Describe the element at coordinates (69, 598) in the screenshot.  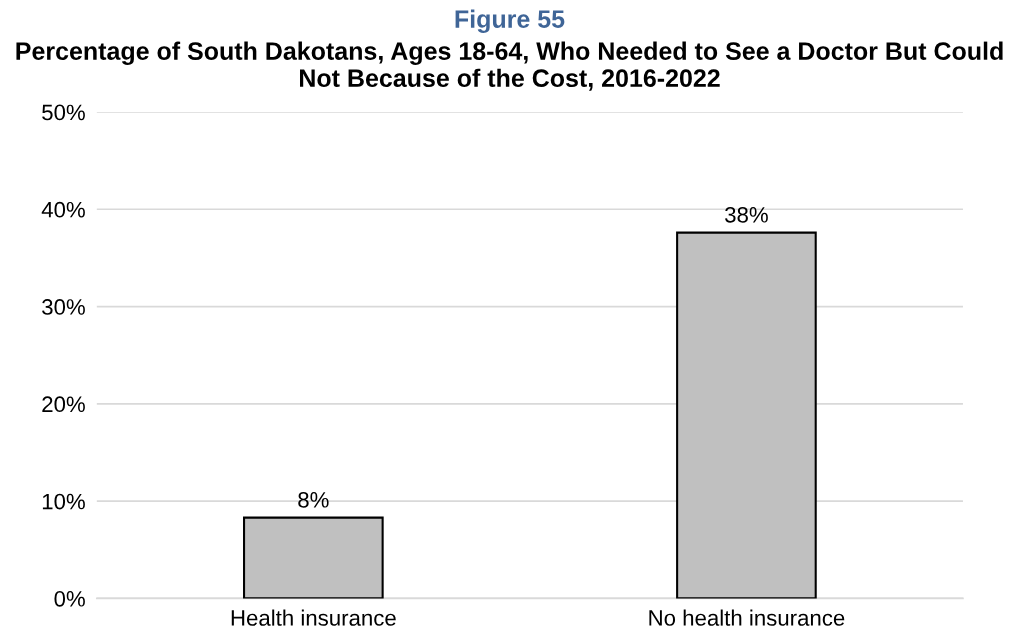
I see `y-tick-label: 0%` at that location.